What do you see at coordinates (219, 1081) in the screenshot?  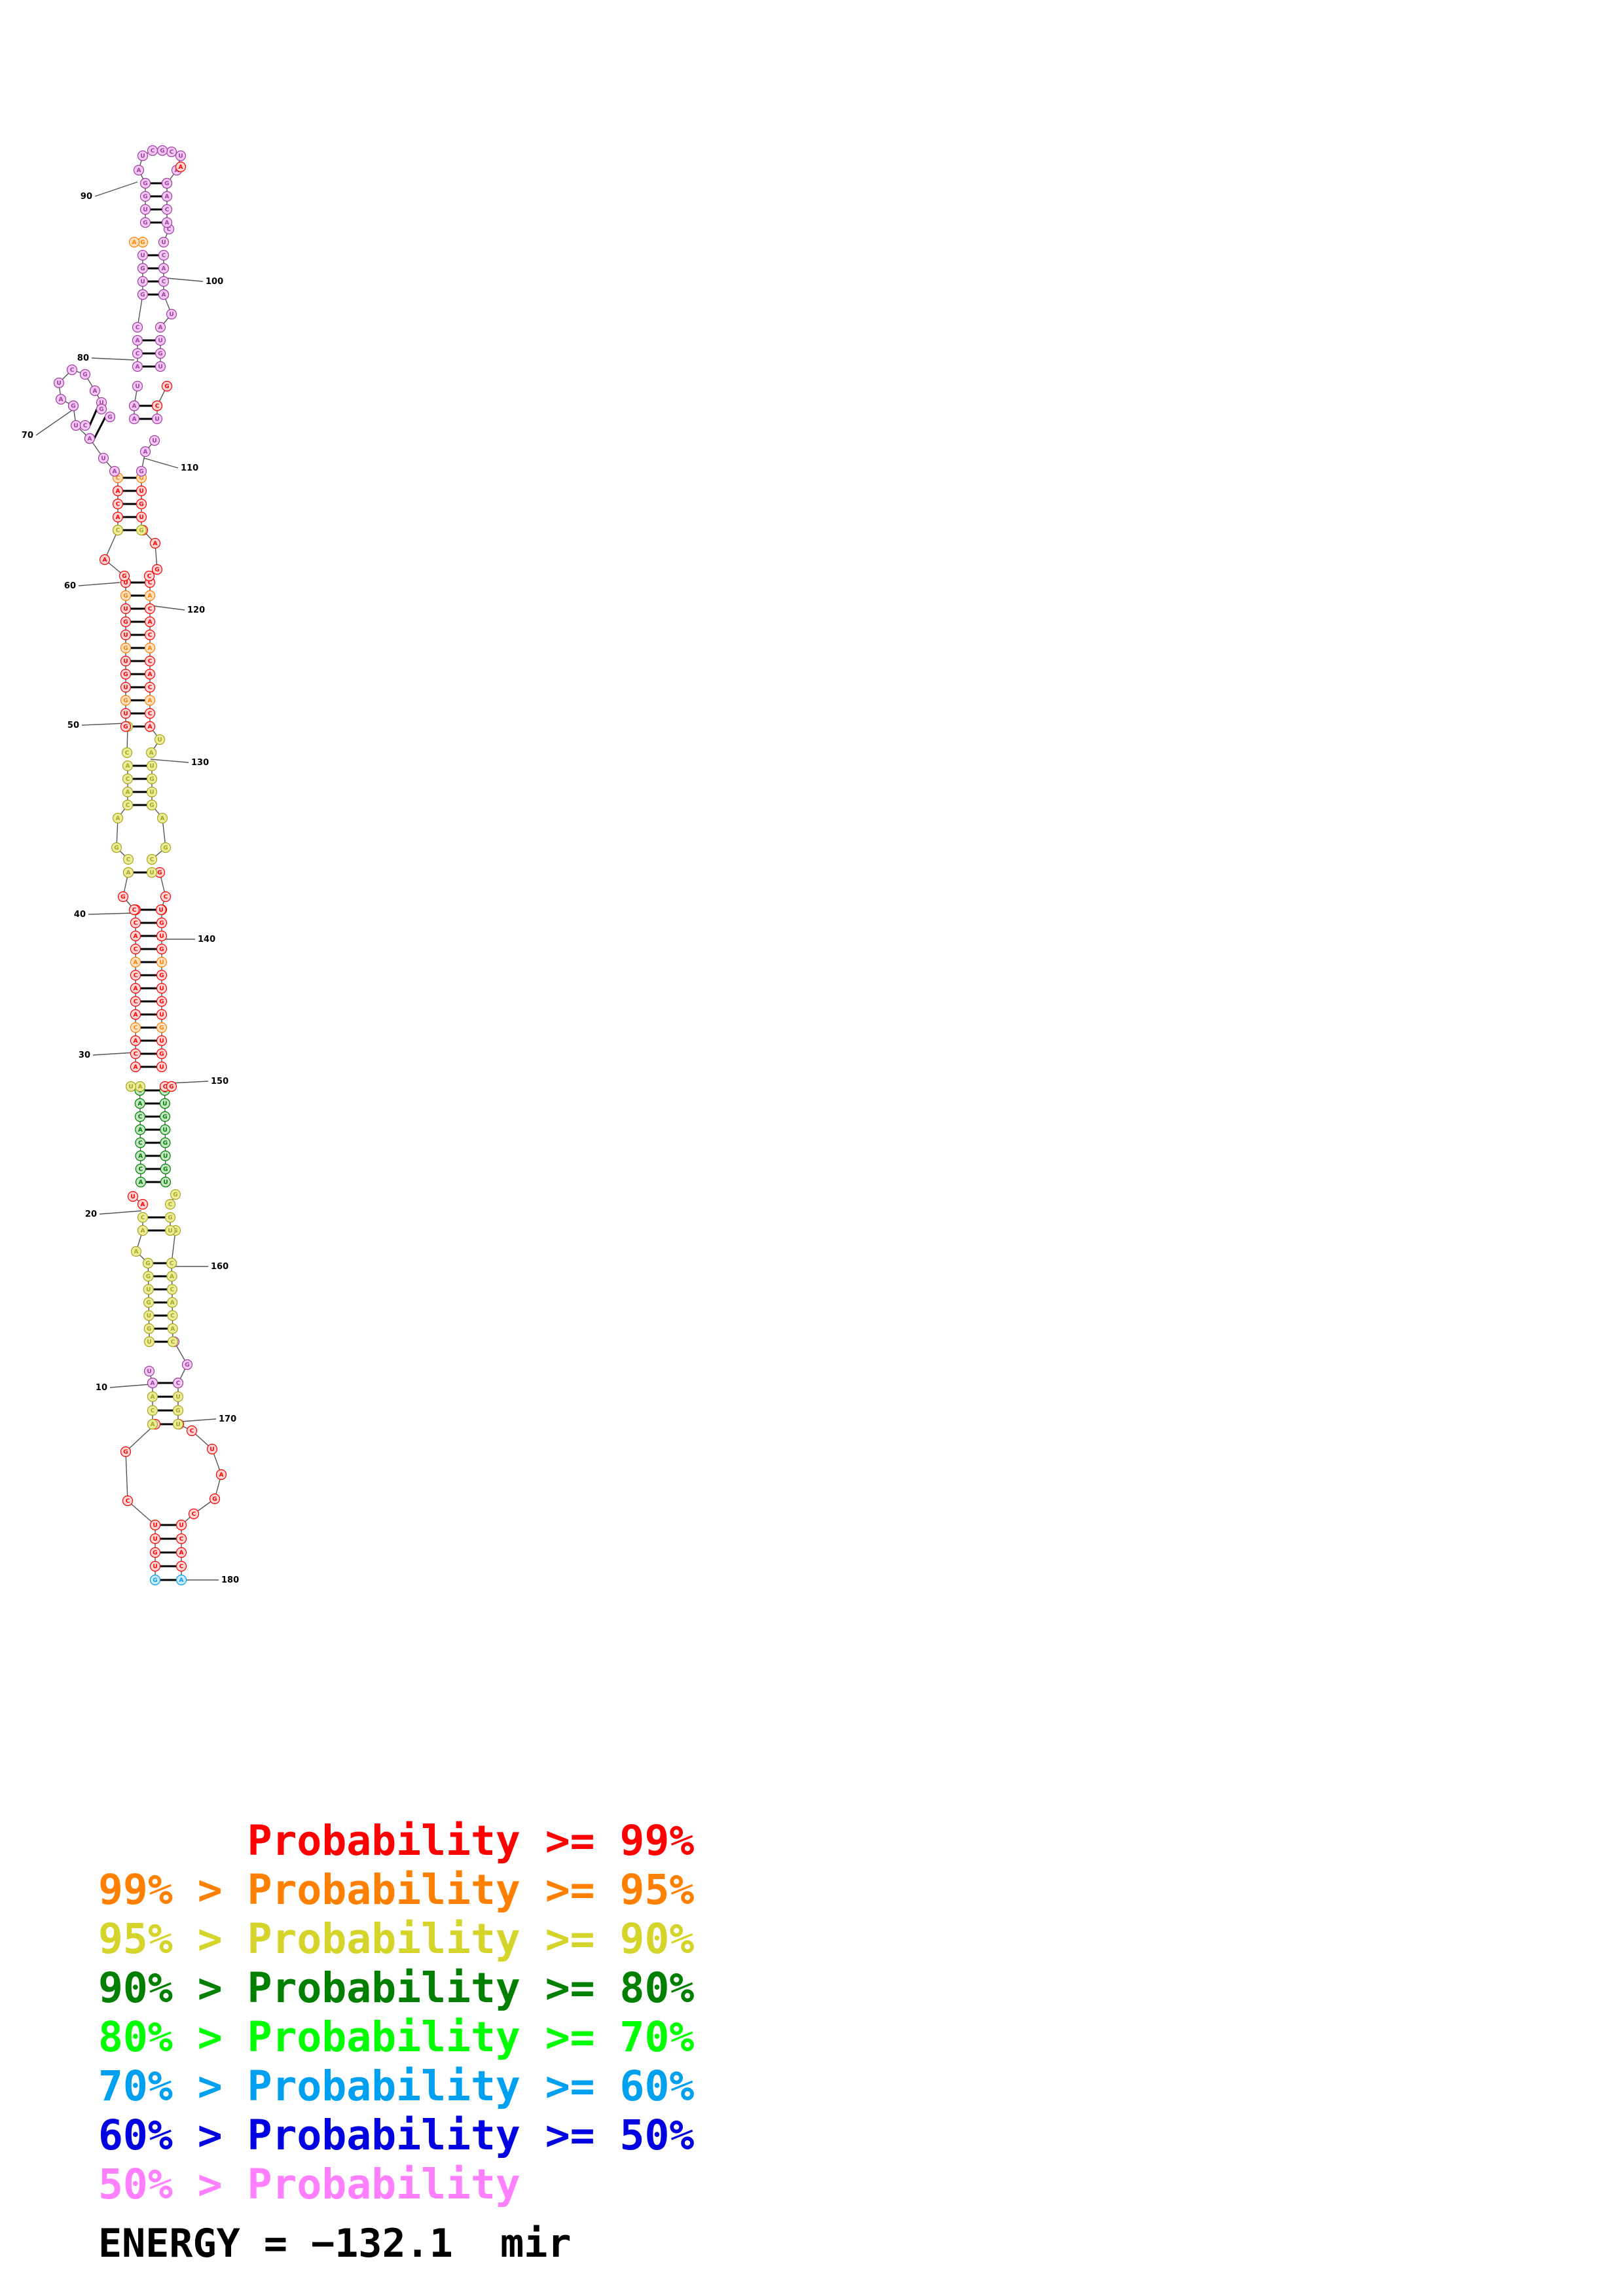 I see `position-label: 150` at bounding box center [219, 1081].